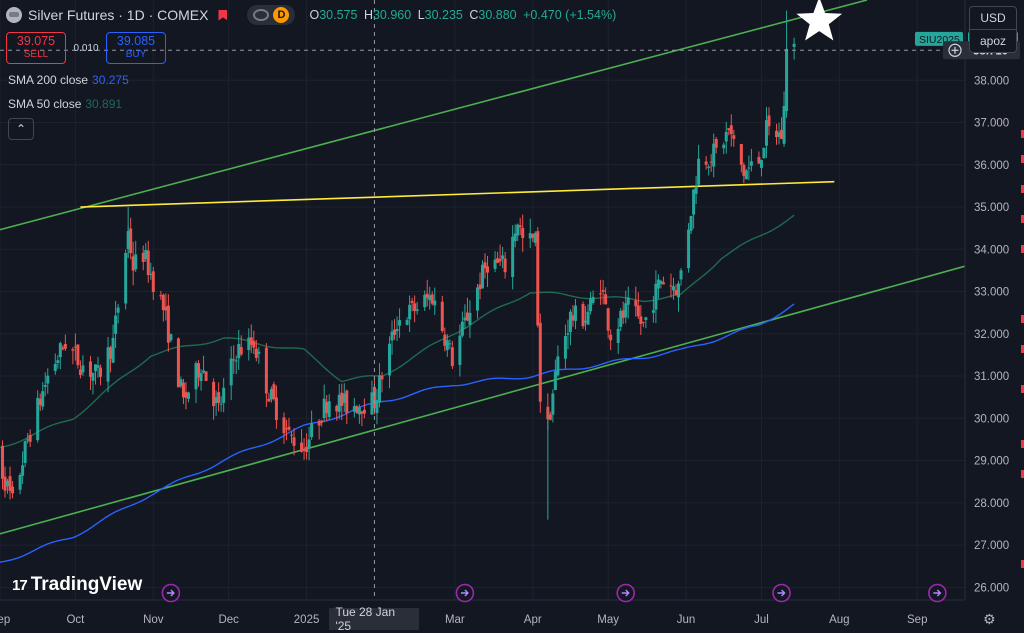 The width and height of the screenshot is (1024, 633). Describe the element at coordinates (512, 615) in the screenshot. I see `time-axis: Sep Oct Nov Dec 2025 Mar Apr May Jun Jul Aug Sep` at that location.